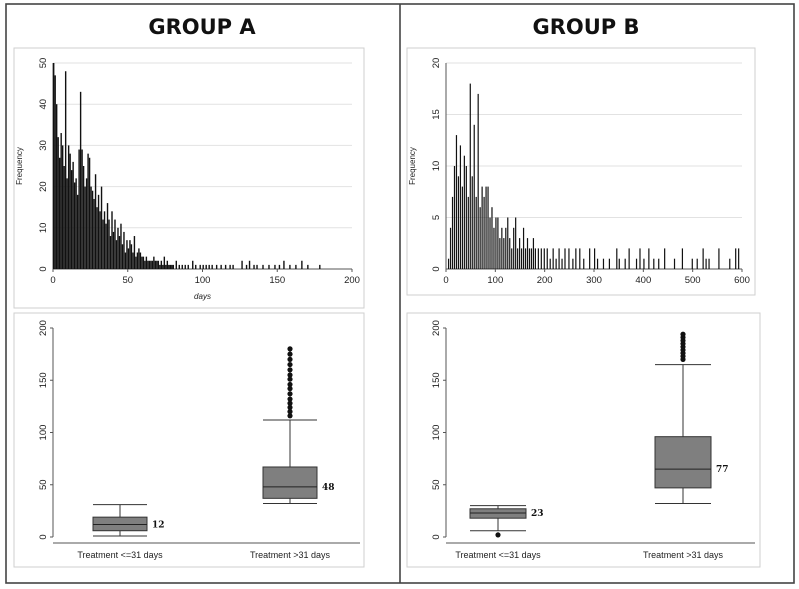 The width and height of the screenshot is (799, 589). Describe the element at coordinates (742, 280) in the screenshot. I see `x-tick-label: 600` at that location.